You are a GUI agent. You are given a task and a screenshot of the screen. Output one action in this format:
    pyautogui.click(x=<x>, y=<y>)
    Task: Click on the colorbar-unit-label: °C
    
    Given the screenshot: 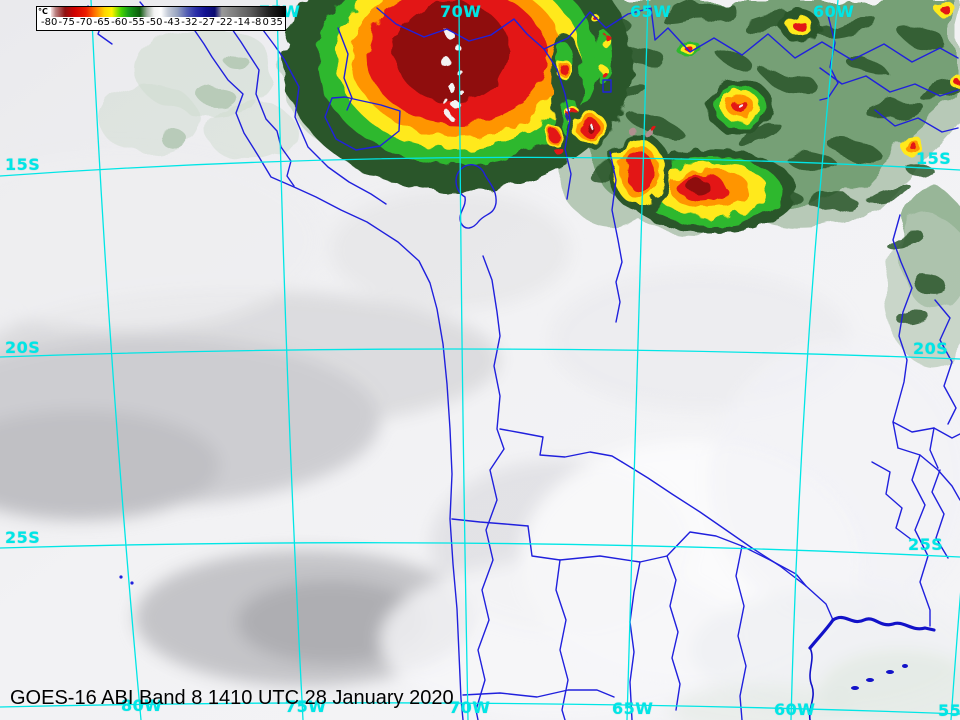 What is the action you would take?
    pyautogui.click(x=43, y=11)
    